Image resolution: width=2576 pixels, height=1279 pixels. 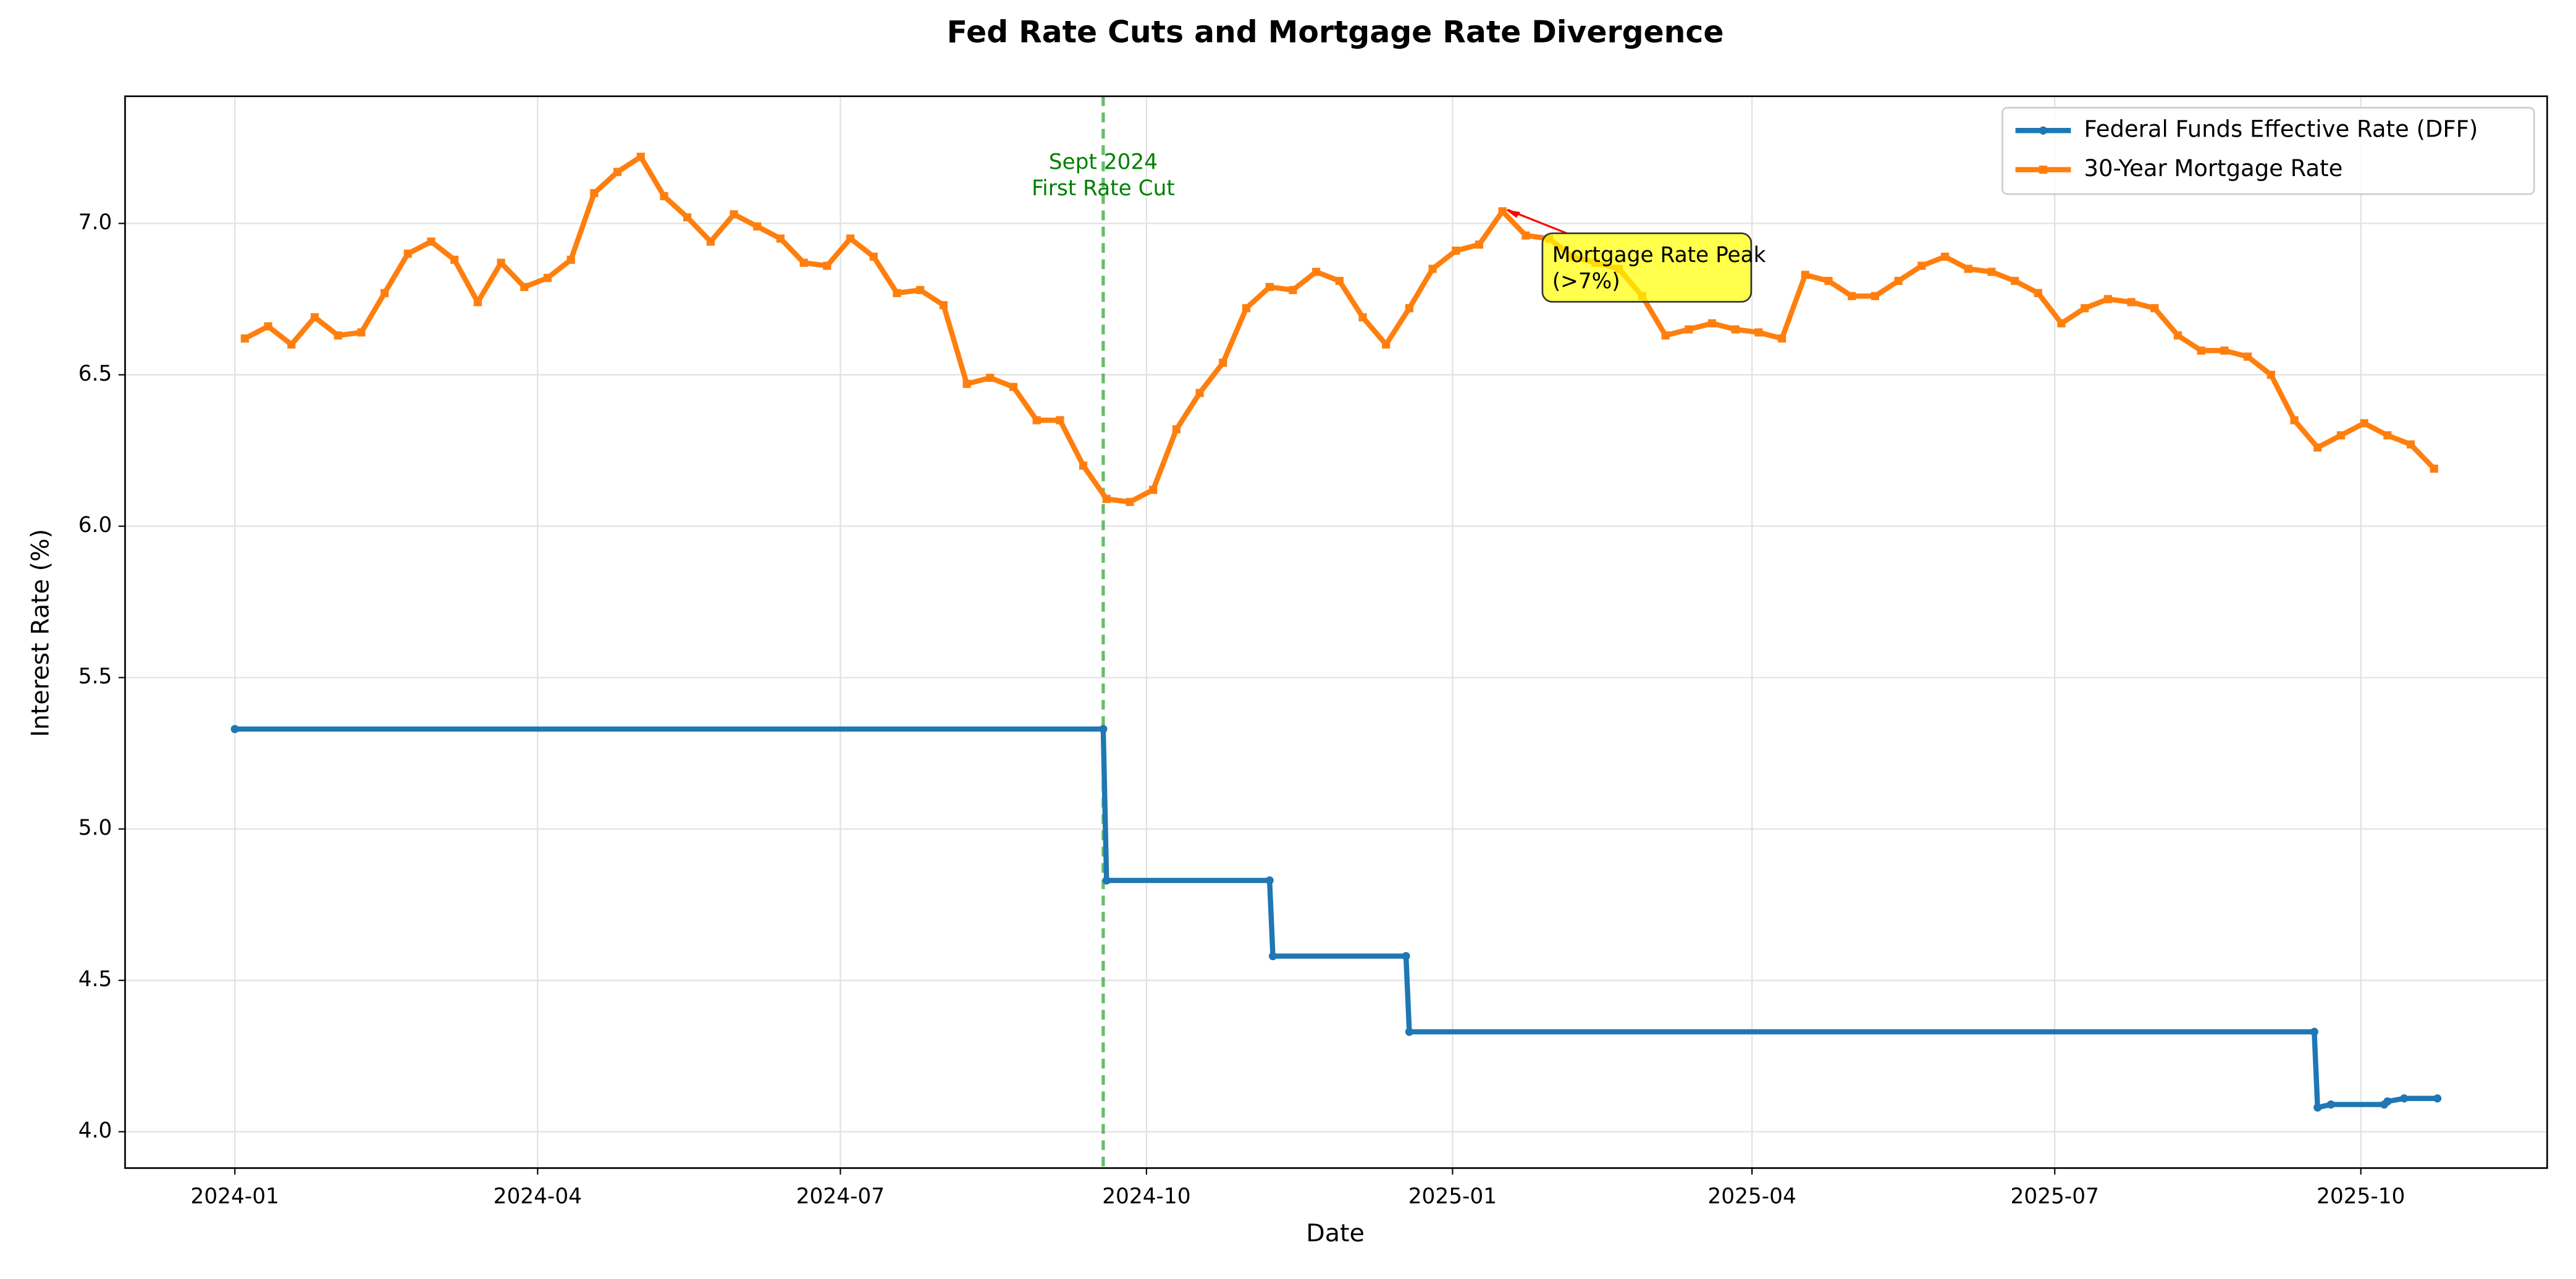 What do you see at coordinates (840, 1196) in the screenshot?
I see `x-tick-label: 2024-07` at bounding box center [840, 1196].